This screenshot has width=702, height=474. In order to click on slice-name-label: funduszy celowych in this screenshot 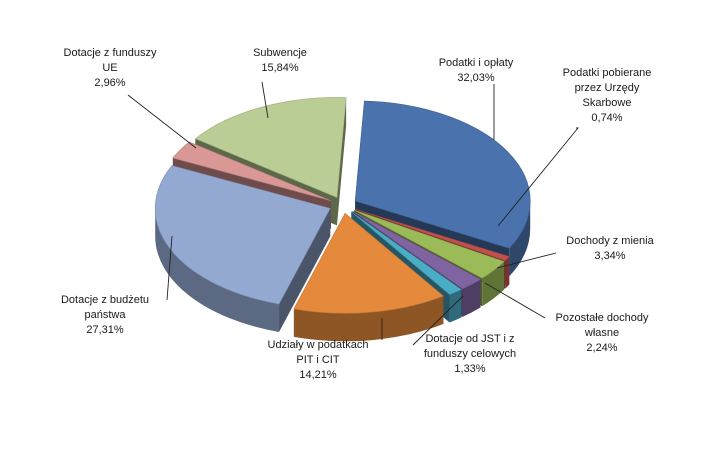, I will do `click(470, 354)`.